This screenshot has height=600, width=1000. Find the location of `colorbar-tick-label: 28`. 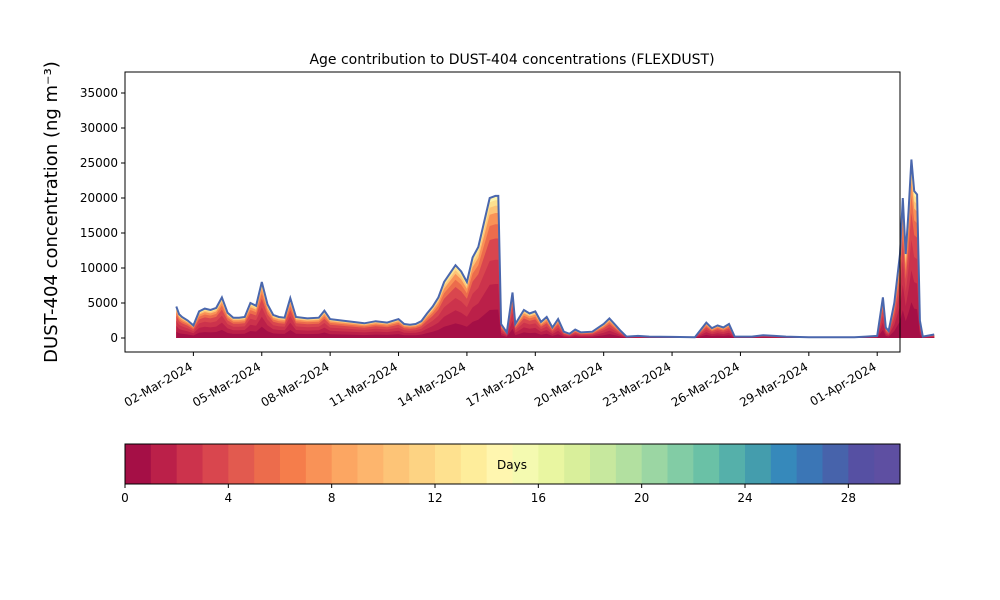

colorbar-tick-label: 28 is located at coordinates (848, 498).